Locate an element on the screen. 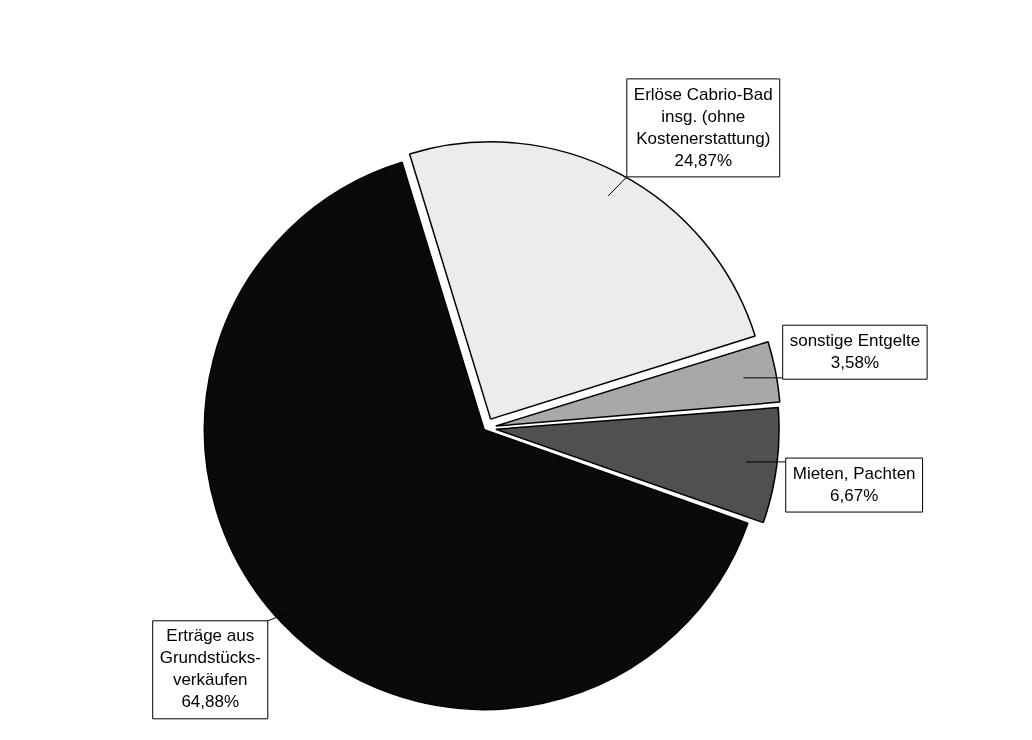 The width and height of the screenshot is (1032, 740). data-label: 6,67% is located at coordinates (854, 495).